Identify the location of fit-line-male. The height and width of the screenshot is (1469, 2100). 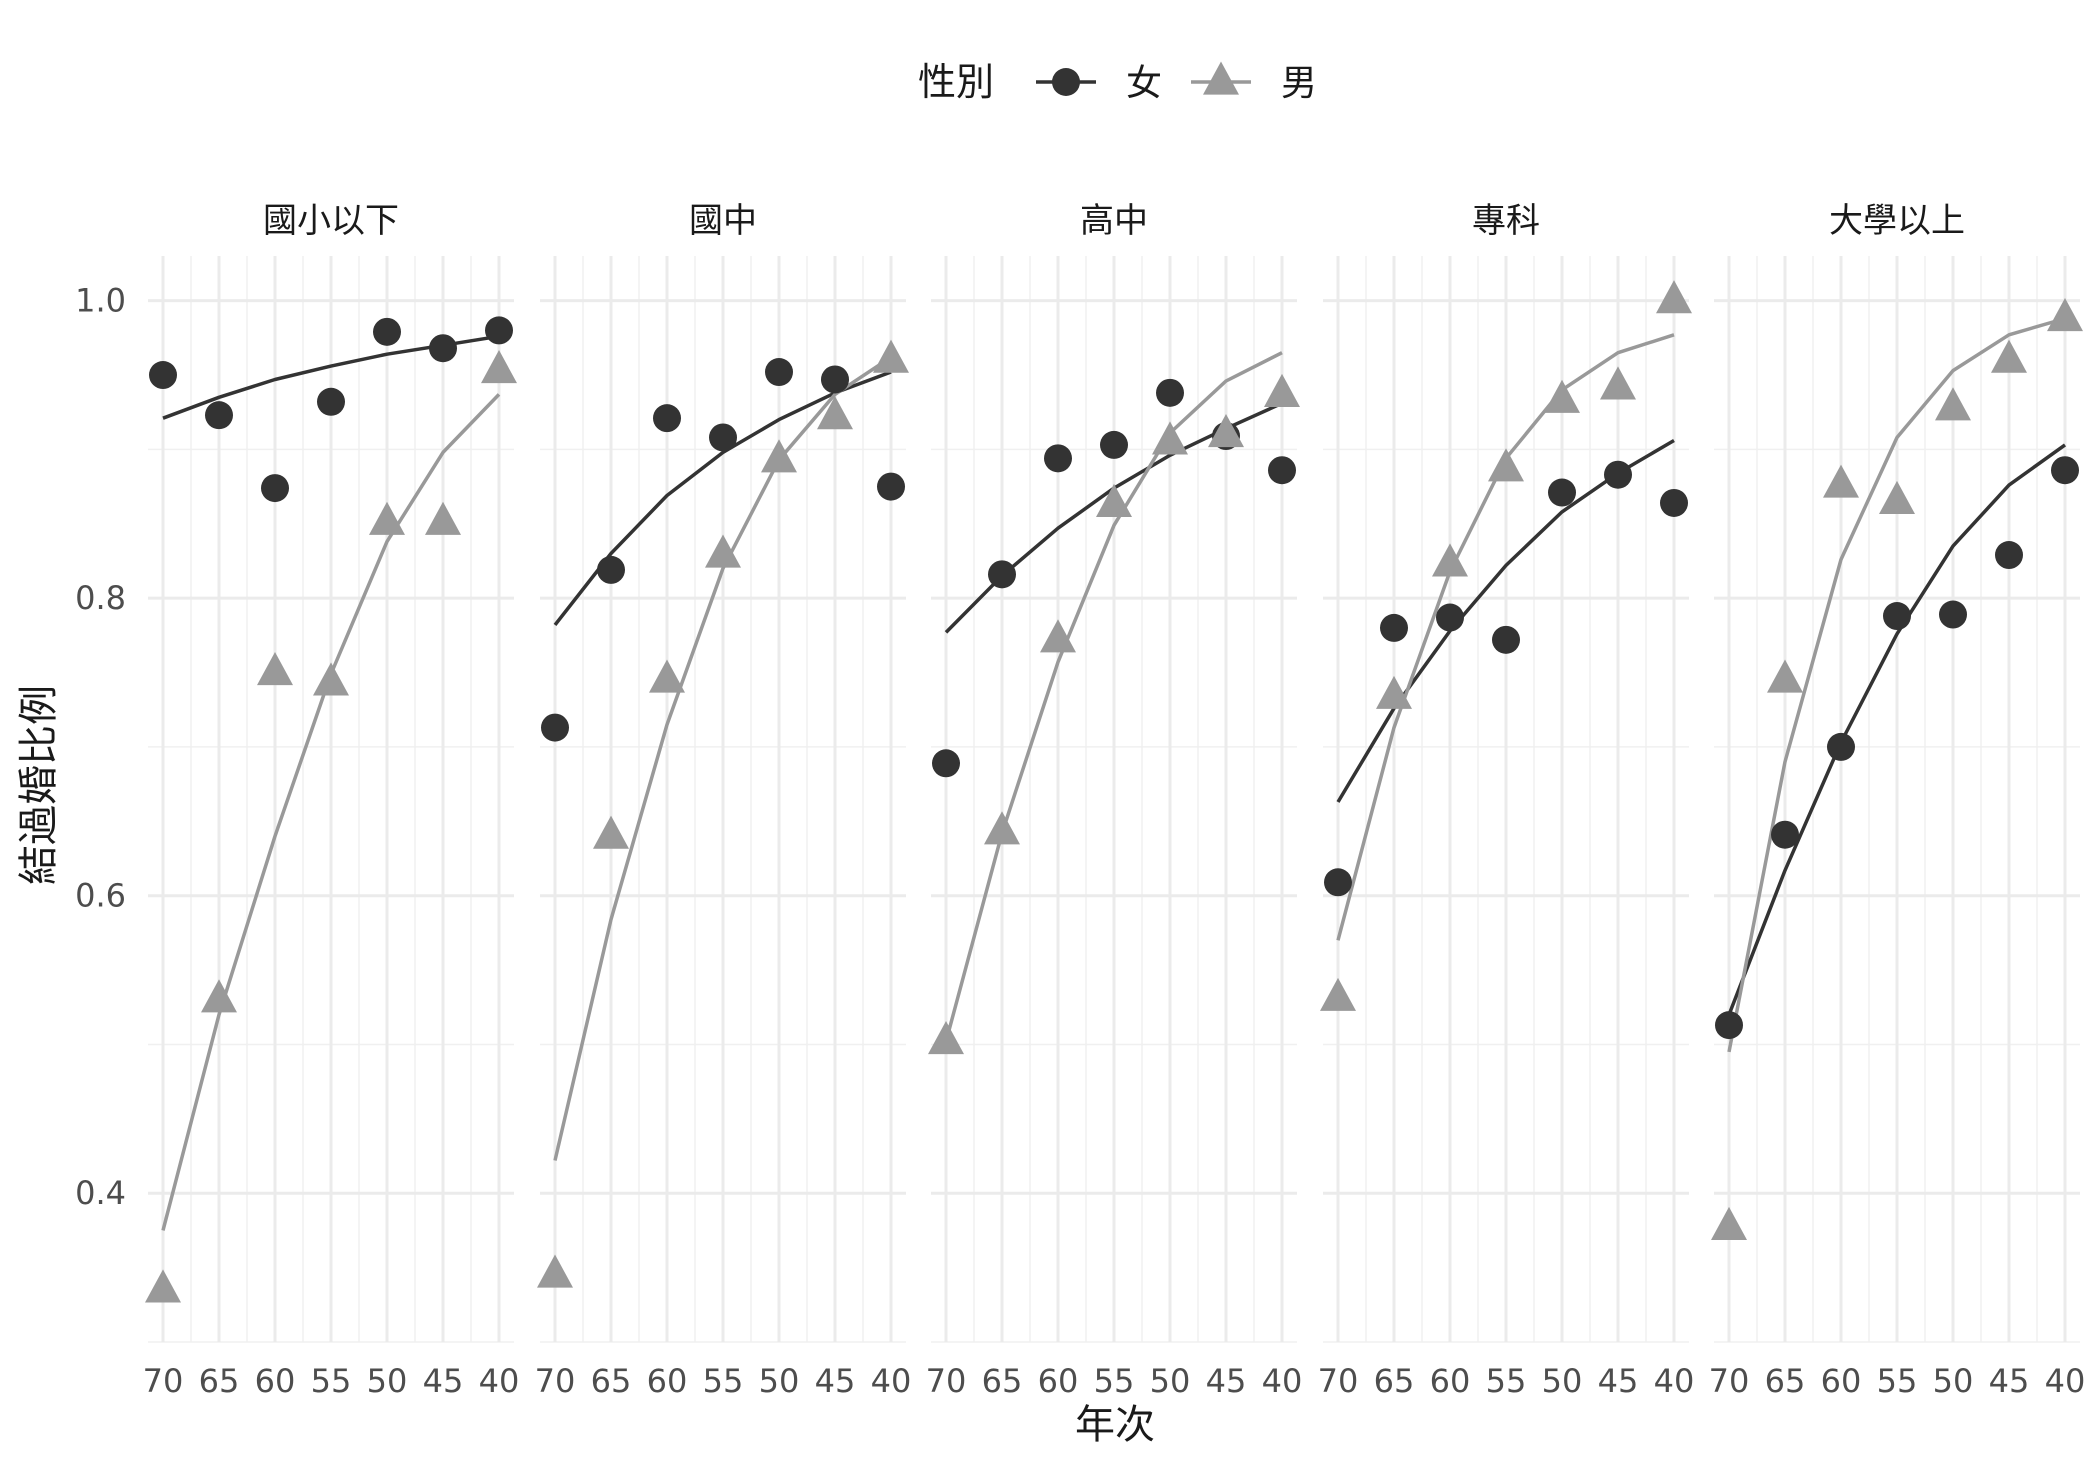
(722, 758).